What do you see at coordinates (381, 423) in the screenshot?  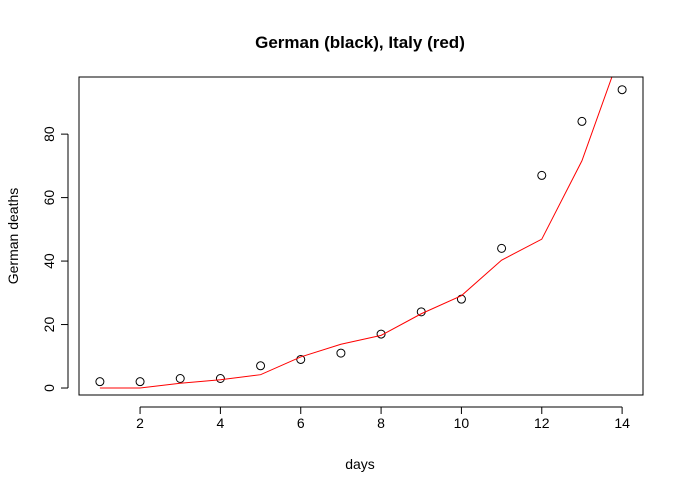 I see `x-tick-label: 8` at bounding box center [381, 423].